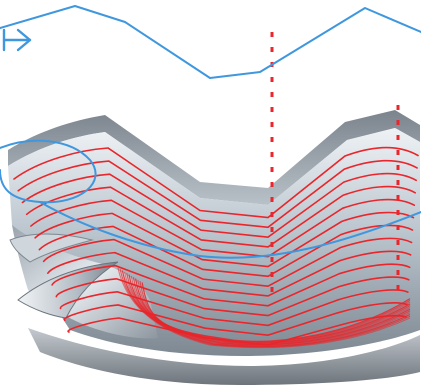 This screenshot has width=421, height=385. I want to click on base-plate-shape, so click(224, 356).